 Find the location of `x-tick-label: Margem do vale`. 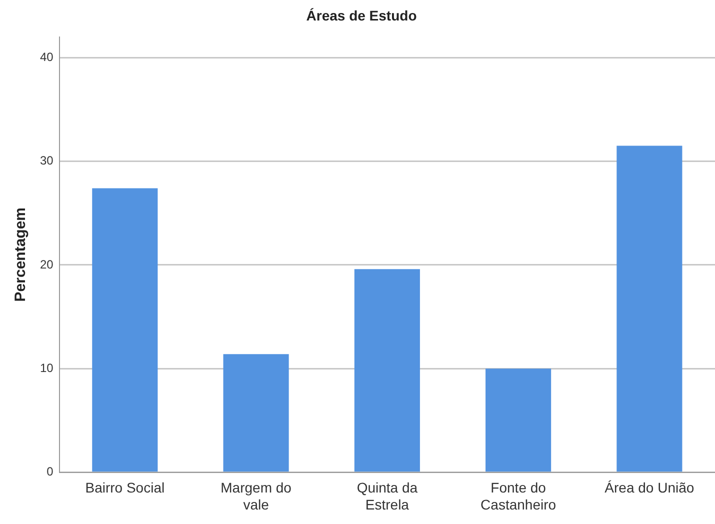

x-tick-label: Margem do vale is located at coordinates (256, 496).